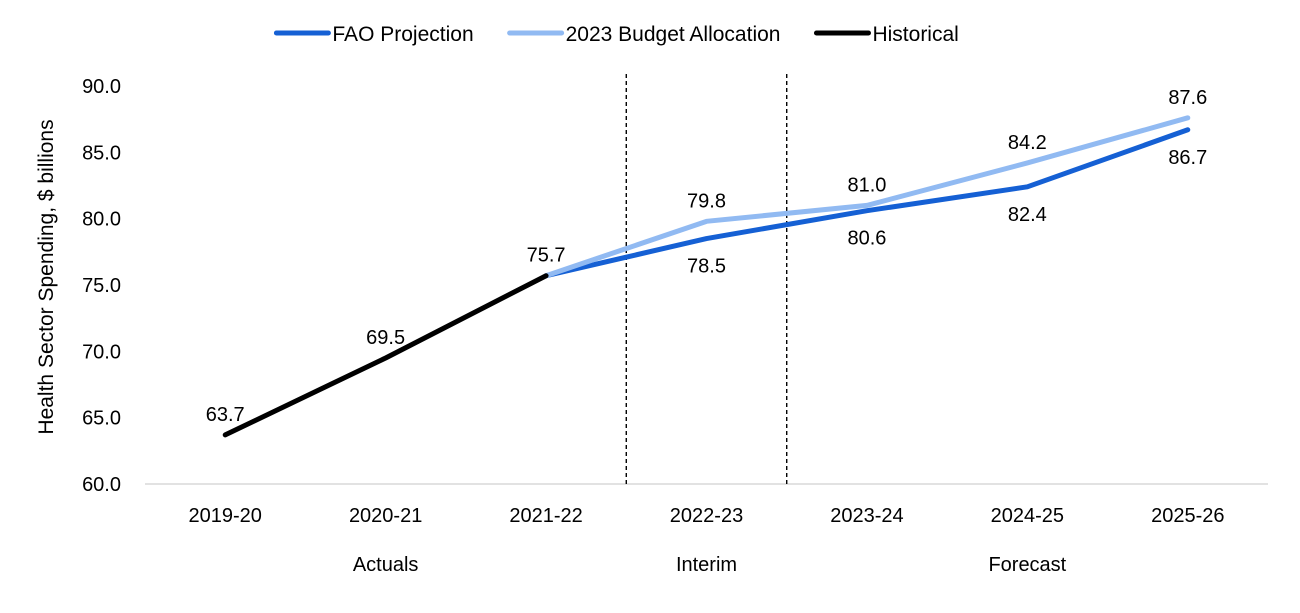  I want to click on y-tick-label: 60.0, so click(101, 485).